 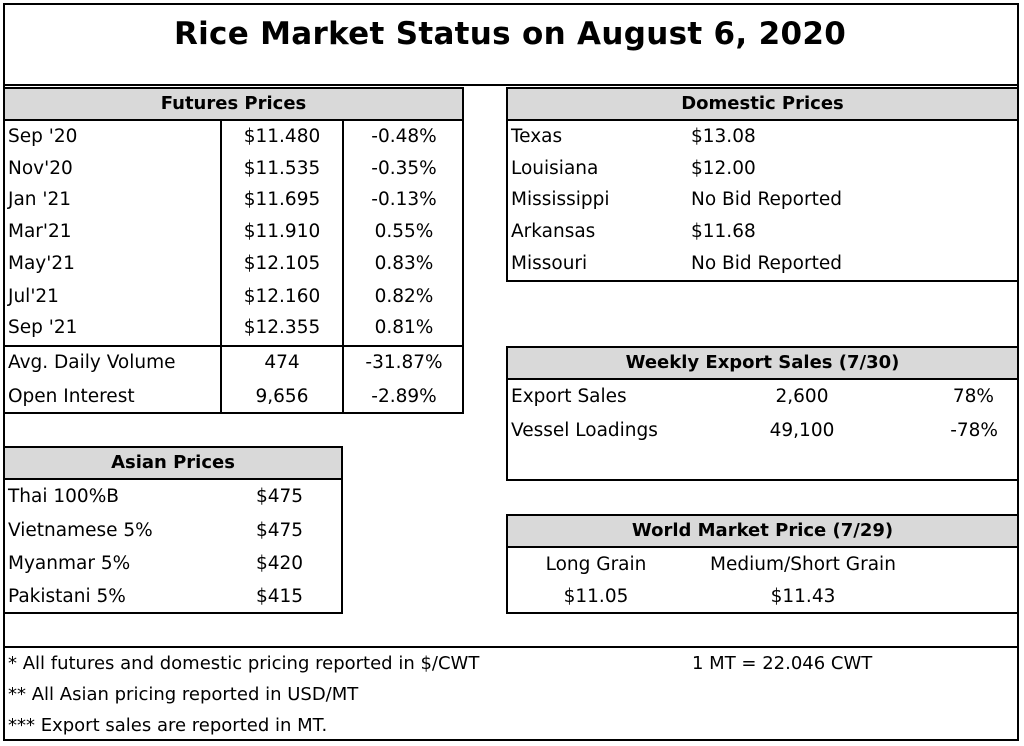 What do you see at coordinates (511, 647) in the screenshot?
I see `notes-divider` at bounding box center [511, 647].